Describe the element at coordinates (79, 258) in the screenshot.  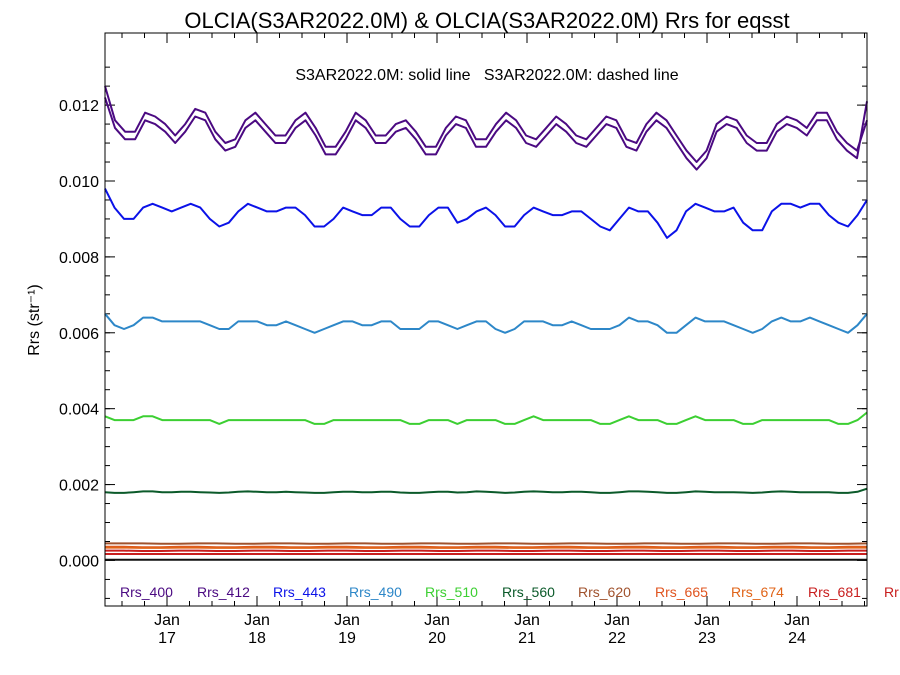
I see `y-tick-label: 0.008` at that location.